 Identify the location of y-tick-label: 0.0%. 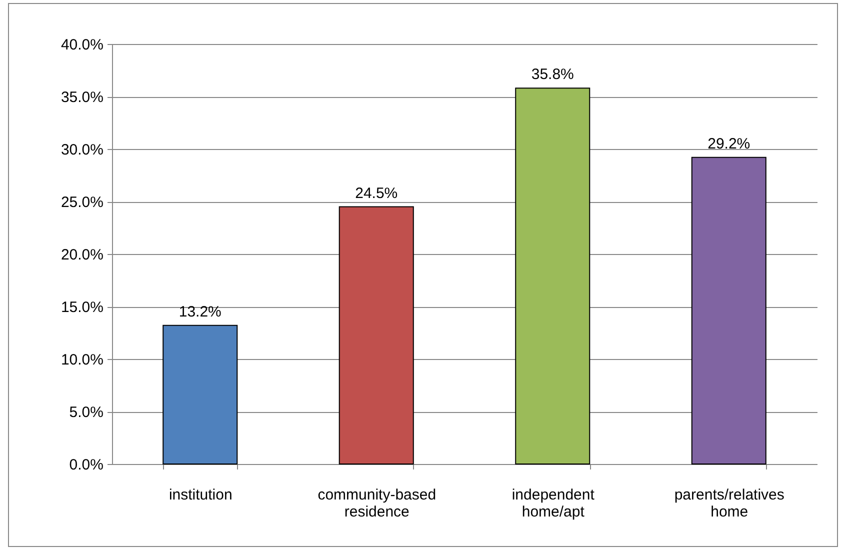
(86, 465).